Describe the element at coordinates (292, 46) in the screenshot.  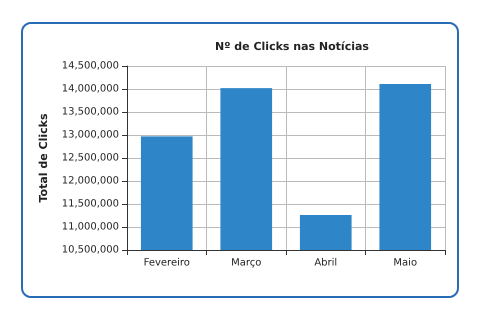
I see `chart-title: Nº de Clicks nas Notícias` at that location.